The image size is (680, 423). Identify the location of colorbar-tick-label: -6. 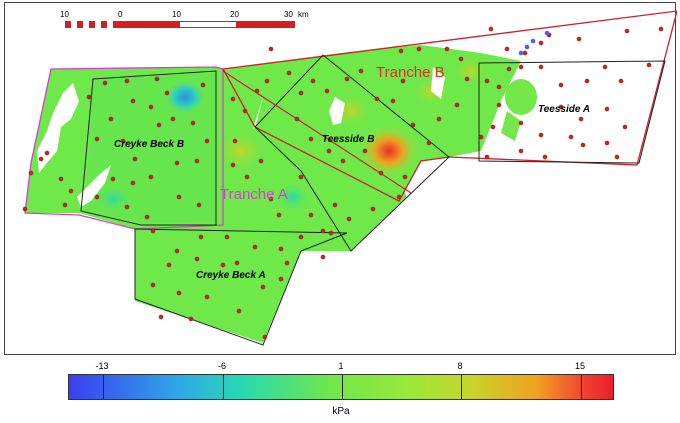
(222, 366).